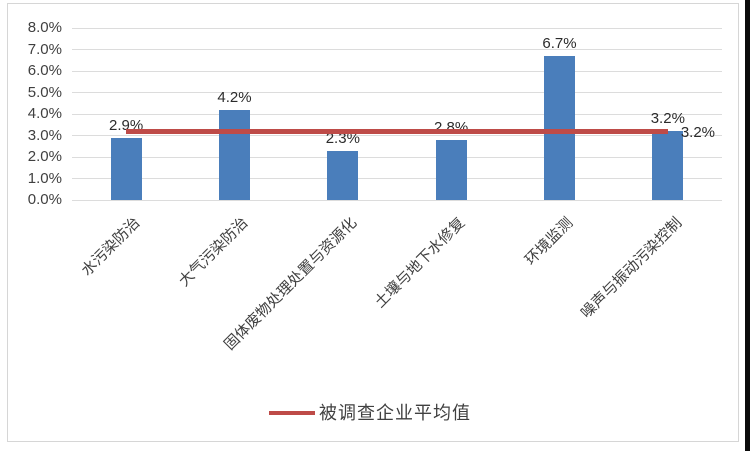 The height and width of the screenshot is (451, 750). What do you see at coordinates (44, 27) in the screenshot?
I see `y-axis-tick-label: 8.0%` at bounding box center [44, 27].